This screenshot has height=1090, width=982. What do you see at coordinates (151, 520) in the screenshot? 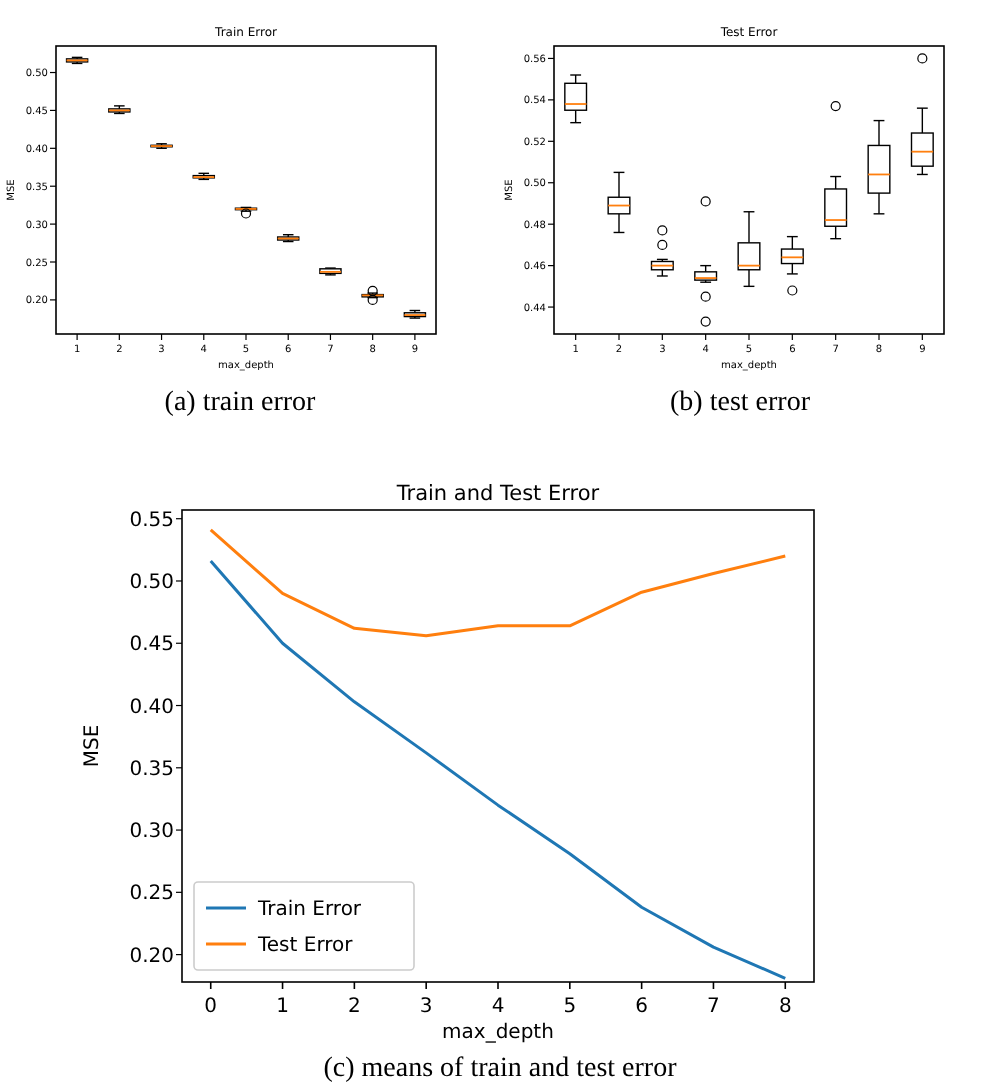
I see `y-tick-label: 0.55` at bounding box center [151, 520].